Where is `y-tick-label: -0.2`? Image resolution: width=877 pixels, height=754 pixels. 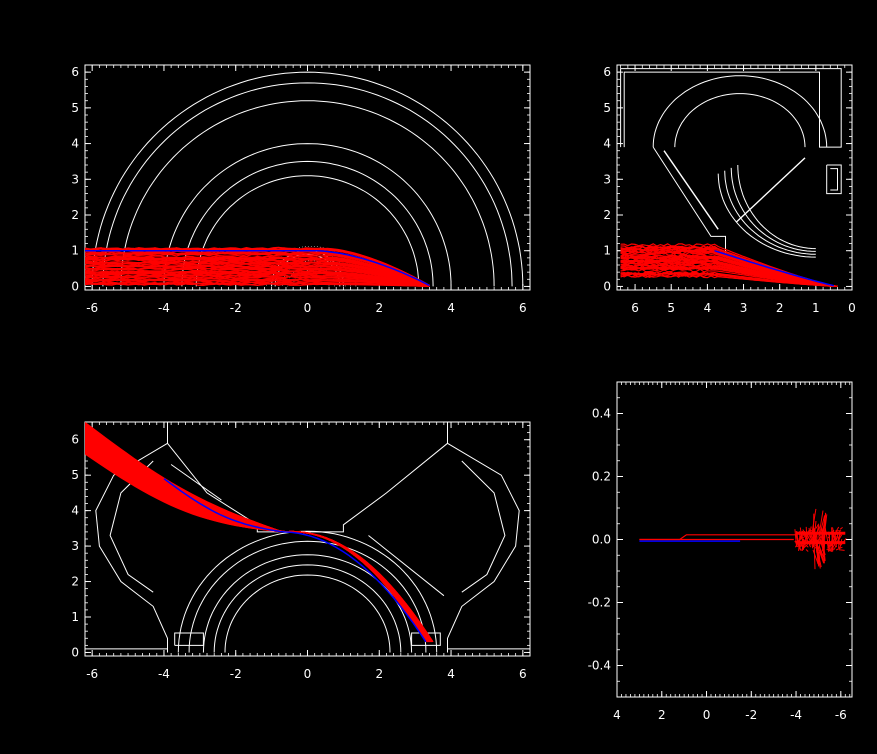
y-tick-label: -0.2 is located at coordinates (599, 603).